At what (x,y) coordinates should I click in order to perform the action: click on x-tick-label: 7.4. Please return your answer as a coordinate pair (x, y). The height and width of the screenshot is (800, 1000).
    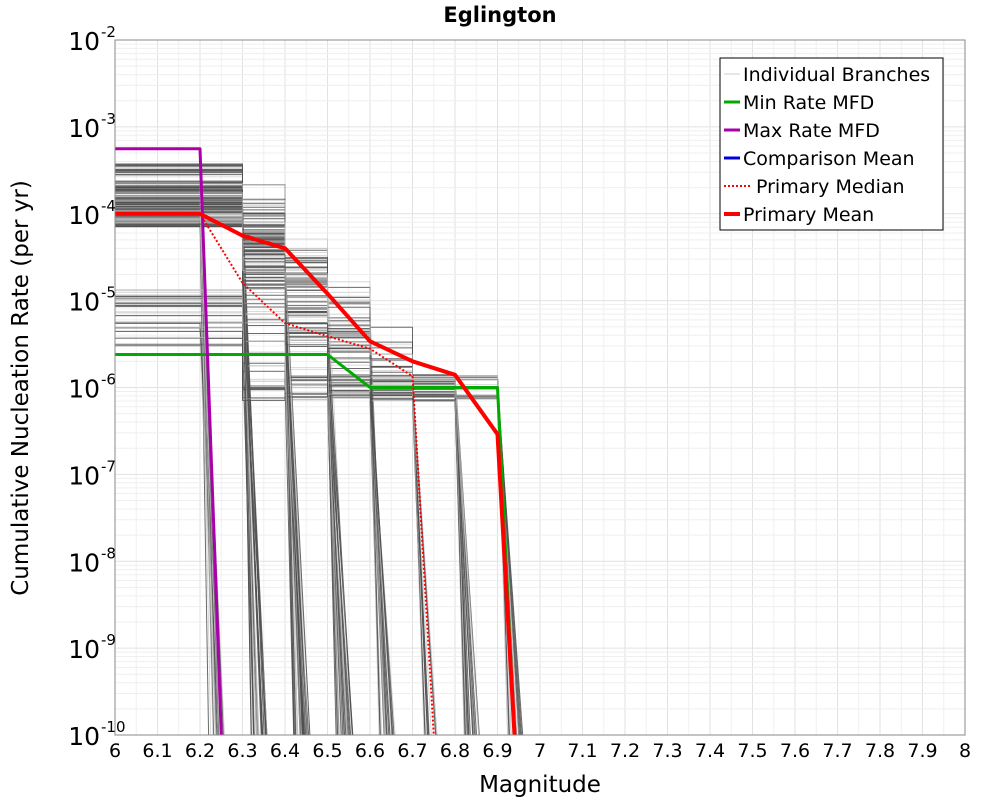
    Looking at the image, I should click on (710, 751).